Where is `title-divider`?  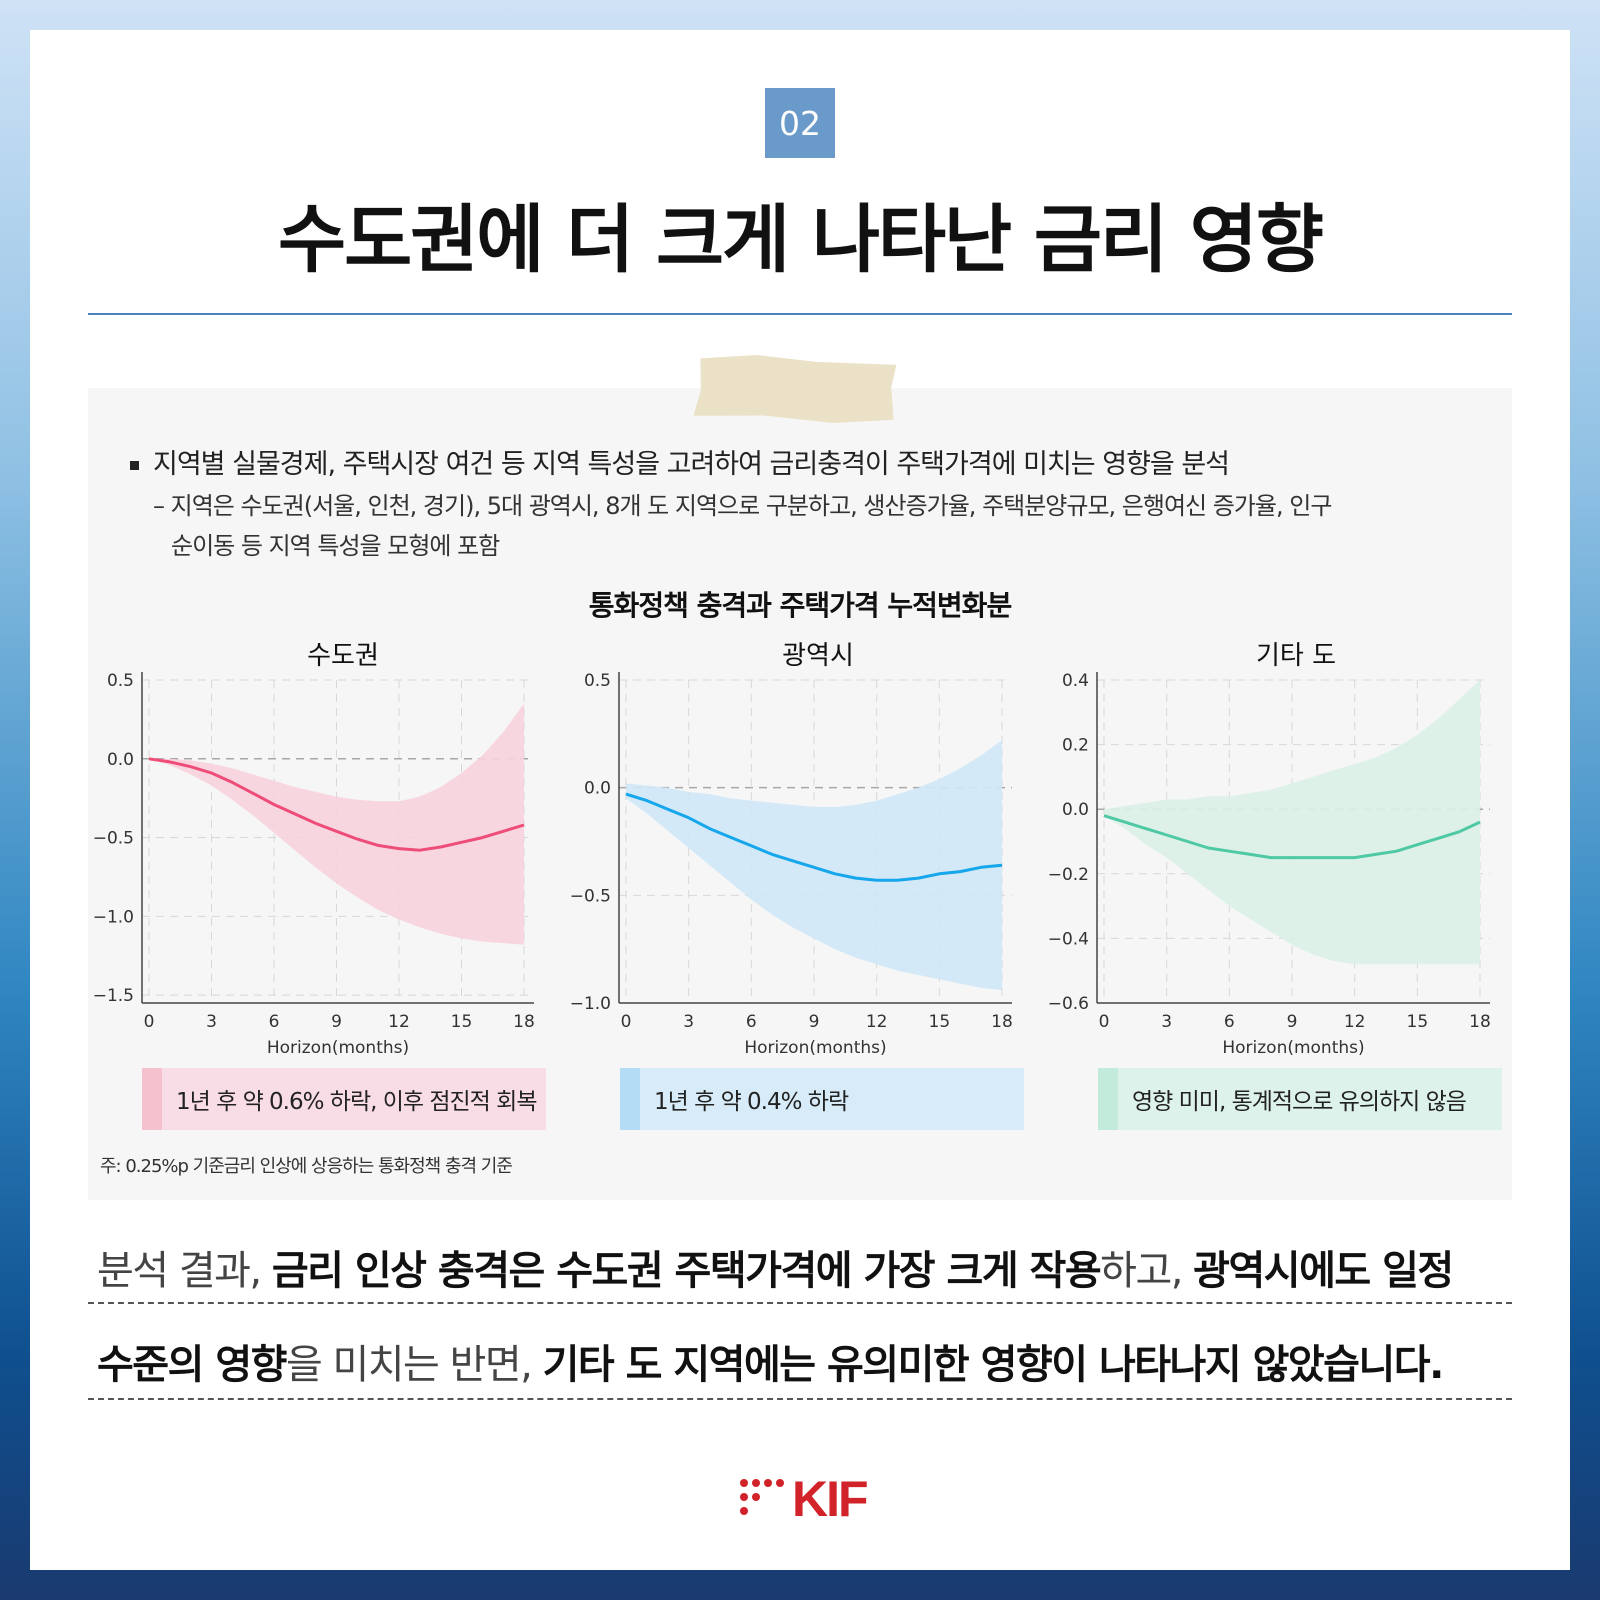 title-divider is located at coordinates (800, 314).